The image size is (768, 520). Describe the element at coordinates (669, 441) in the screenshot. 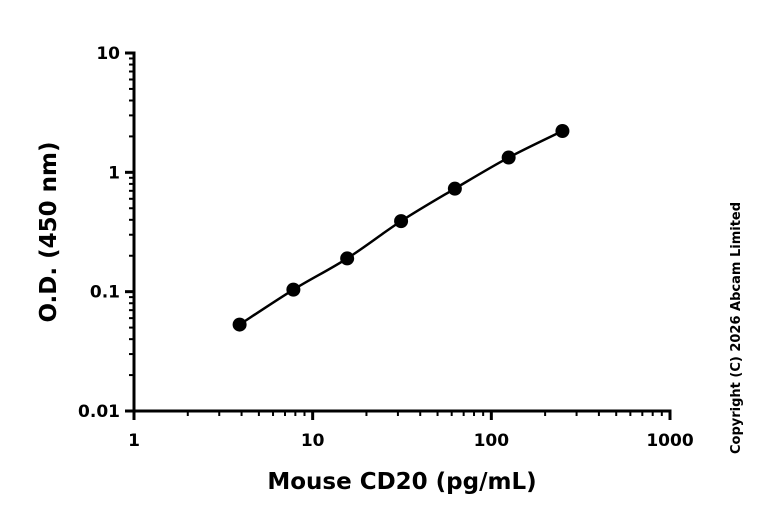

I see `x-tick-label: 1000` at that location.